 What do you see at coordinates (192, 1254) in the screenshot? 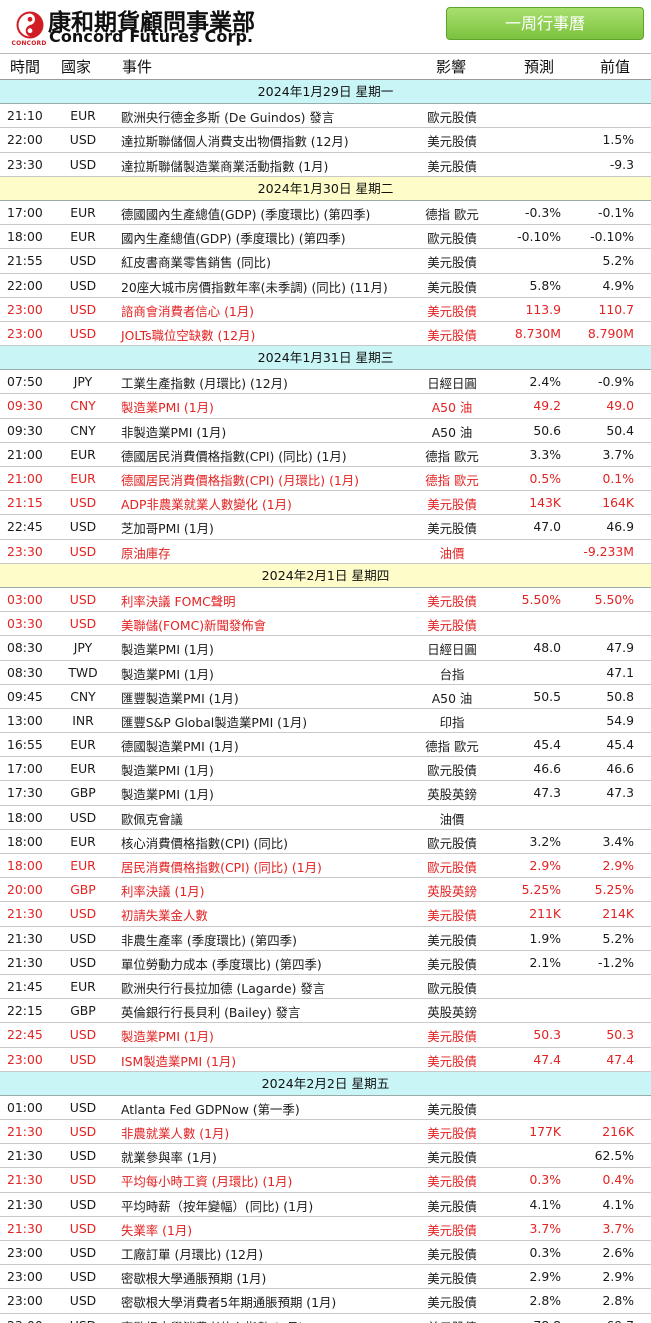
I see `event-name: 工廠訂單 (月環比) (12月)` at bounding box center [192, 1254].